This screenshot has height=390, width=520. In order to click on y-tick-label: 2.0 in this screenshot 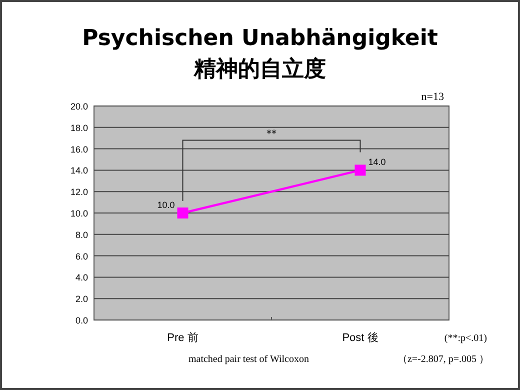, I will do `click(81, 299)`.